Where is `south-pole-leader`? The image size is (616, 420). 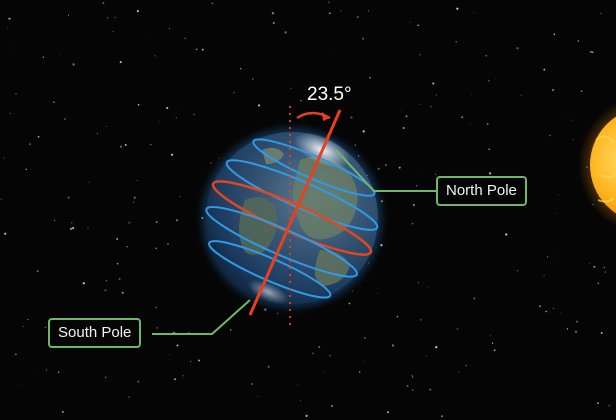 south-pole-leader is located at coordinates (201, 317).